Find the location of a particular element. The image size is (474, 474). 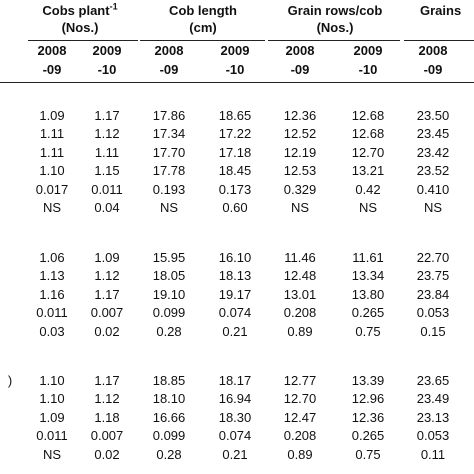

group-title-text: Grain rows/cob is located at coordinates (335, 10).